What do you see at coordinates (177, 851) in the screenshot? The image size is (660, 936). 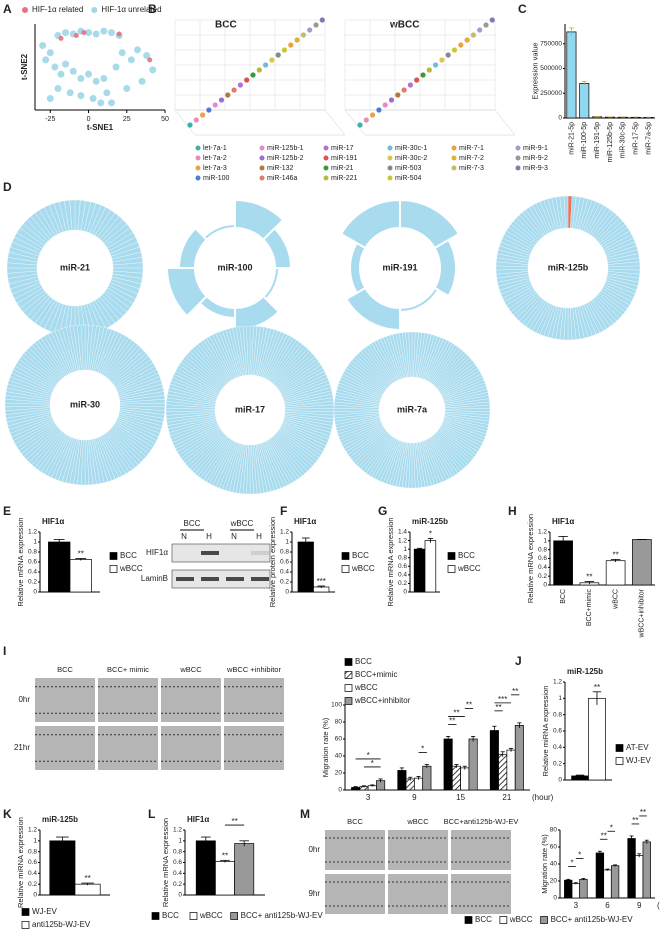 I see `y-tick-label: 0.8` at bounding box center [177, 851].